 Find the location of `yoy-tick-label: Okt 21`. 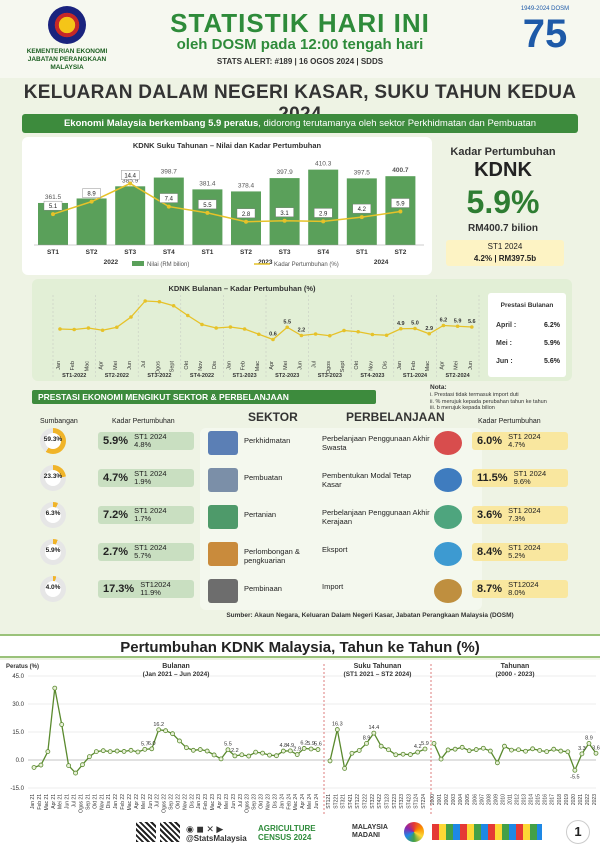

yoy-tick-label: Okt 21 is located at coordinates (95, 801).